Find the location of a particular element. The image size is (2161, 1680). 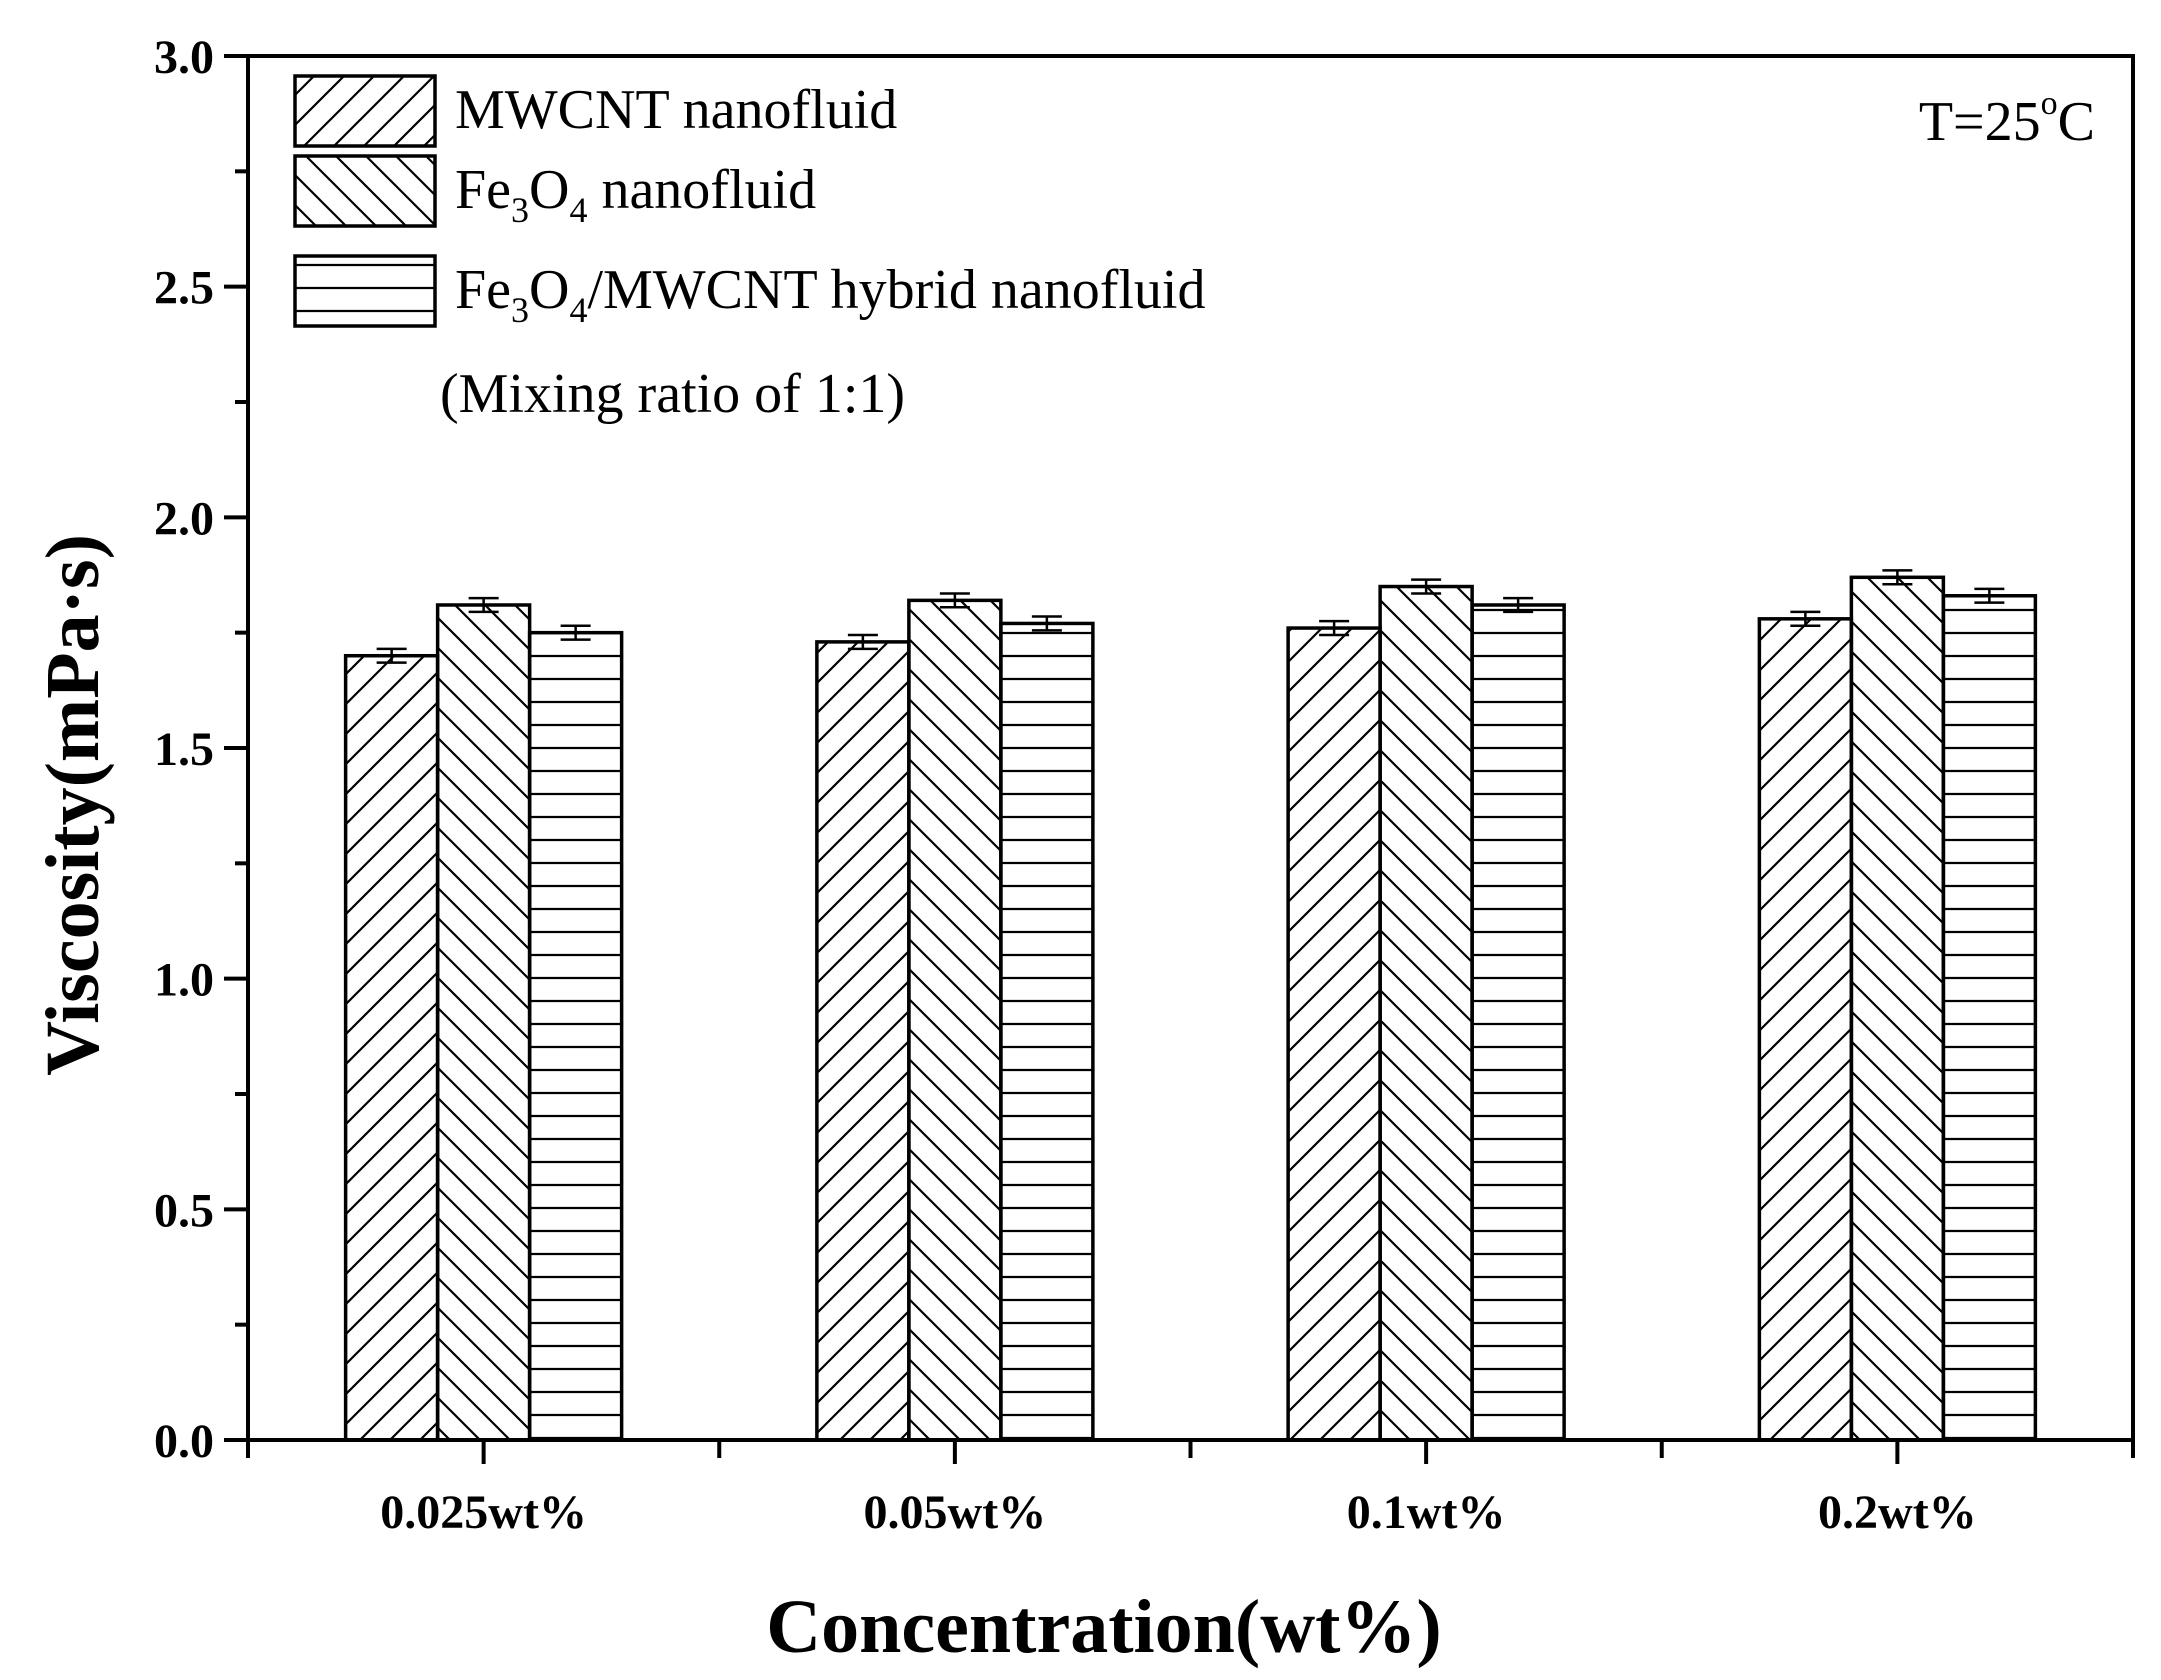

error-bar-group is located at coordinates (1190, 616).